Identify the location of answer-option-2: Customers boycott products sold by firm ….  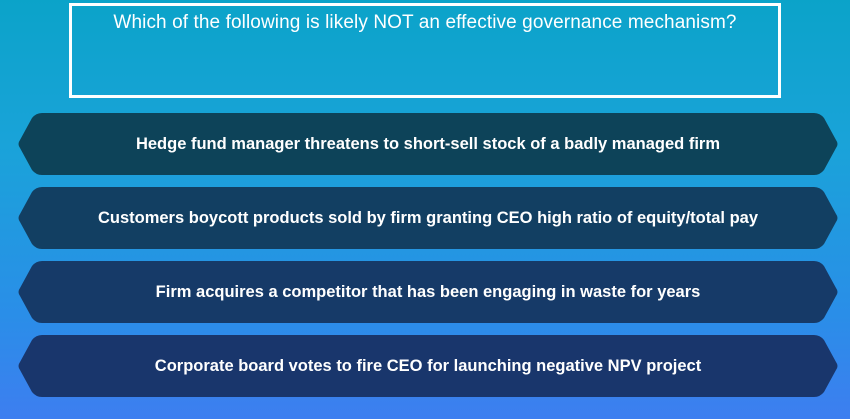
(428, 218).